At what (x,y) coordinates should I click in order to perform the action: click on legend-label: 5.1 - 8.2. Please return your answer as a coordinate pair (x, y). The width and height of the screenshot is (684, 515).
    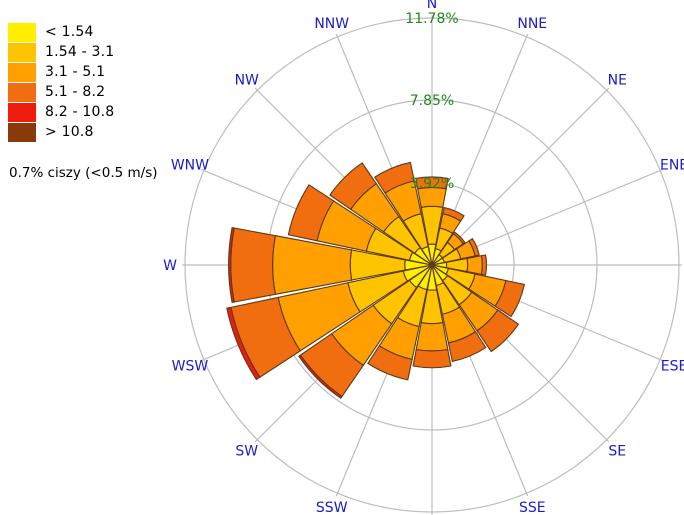
    Looking at the image, I should click on (75, 92).